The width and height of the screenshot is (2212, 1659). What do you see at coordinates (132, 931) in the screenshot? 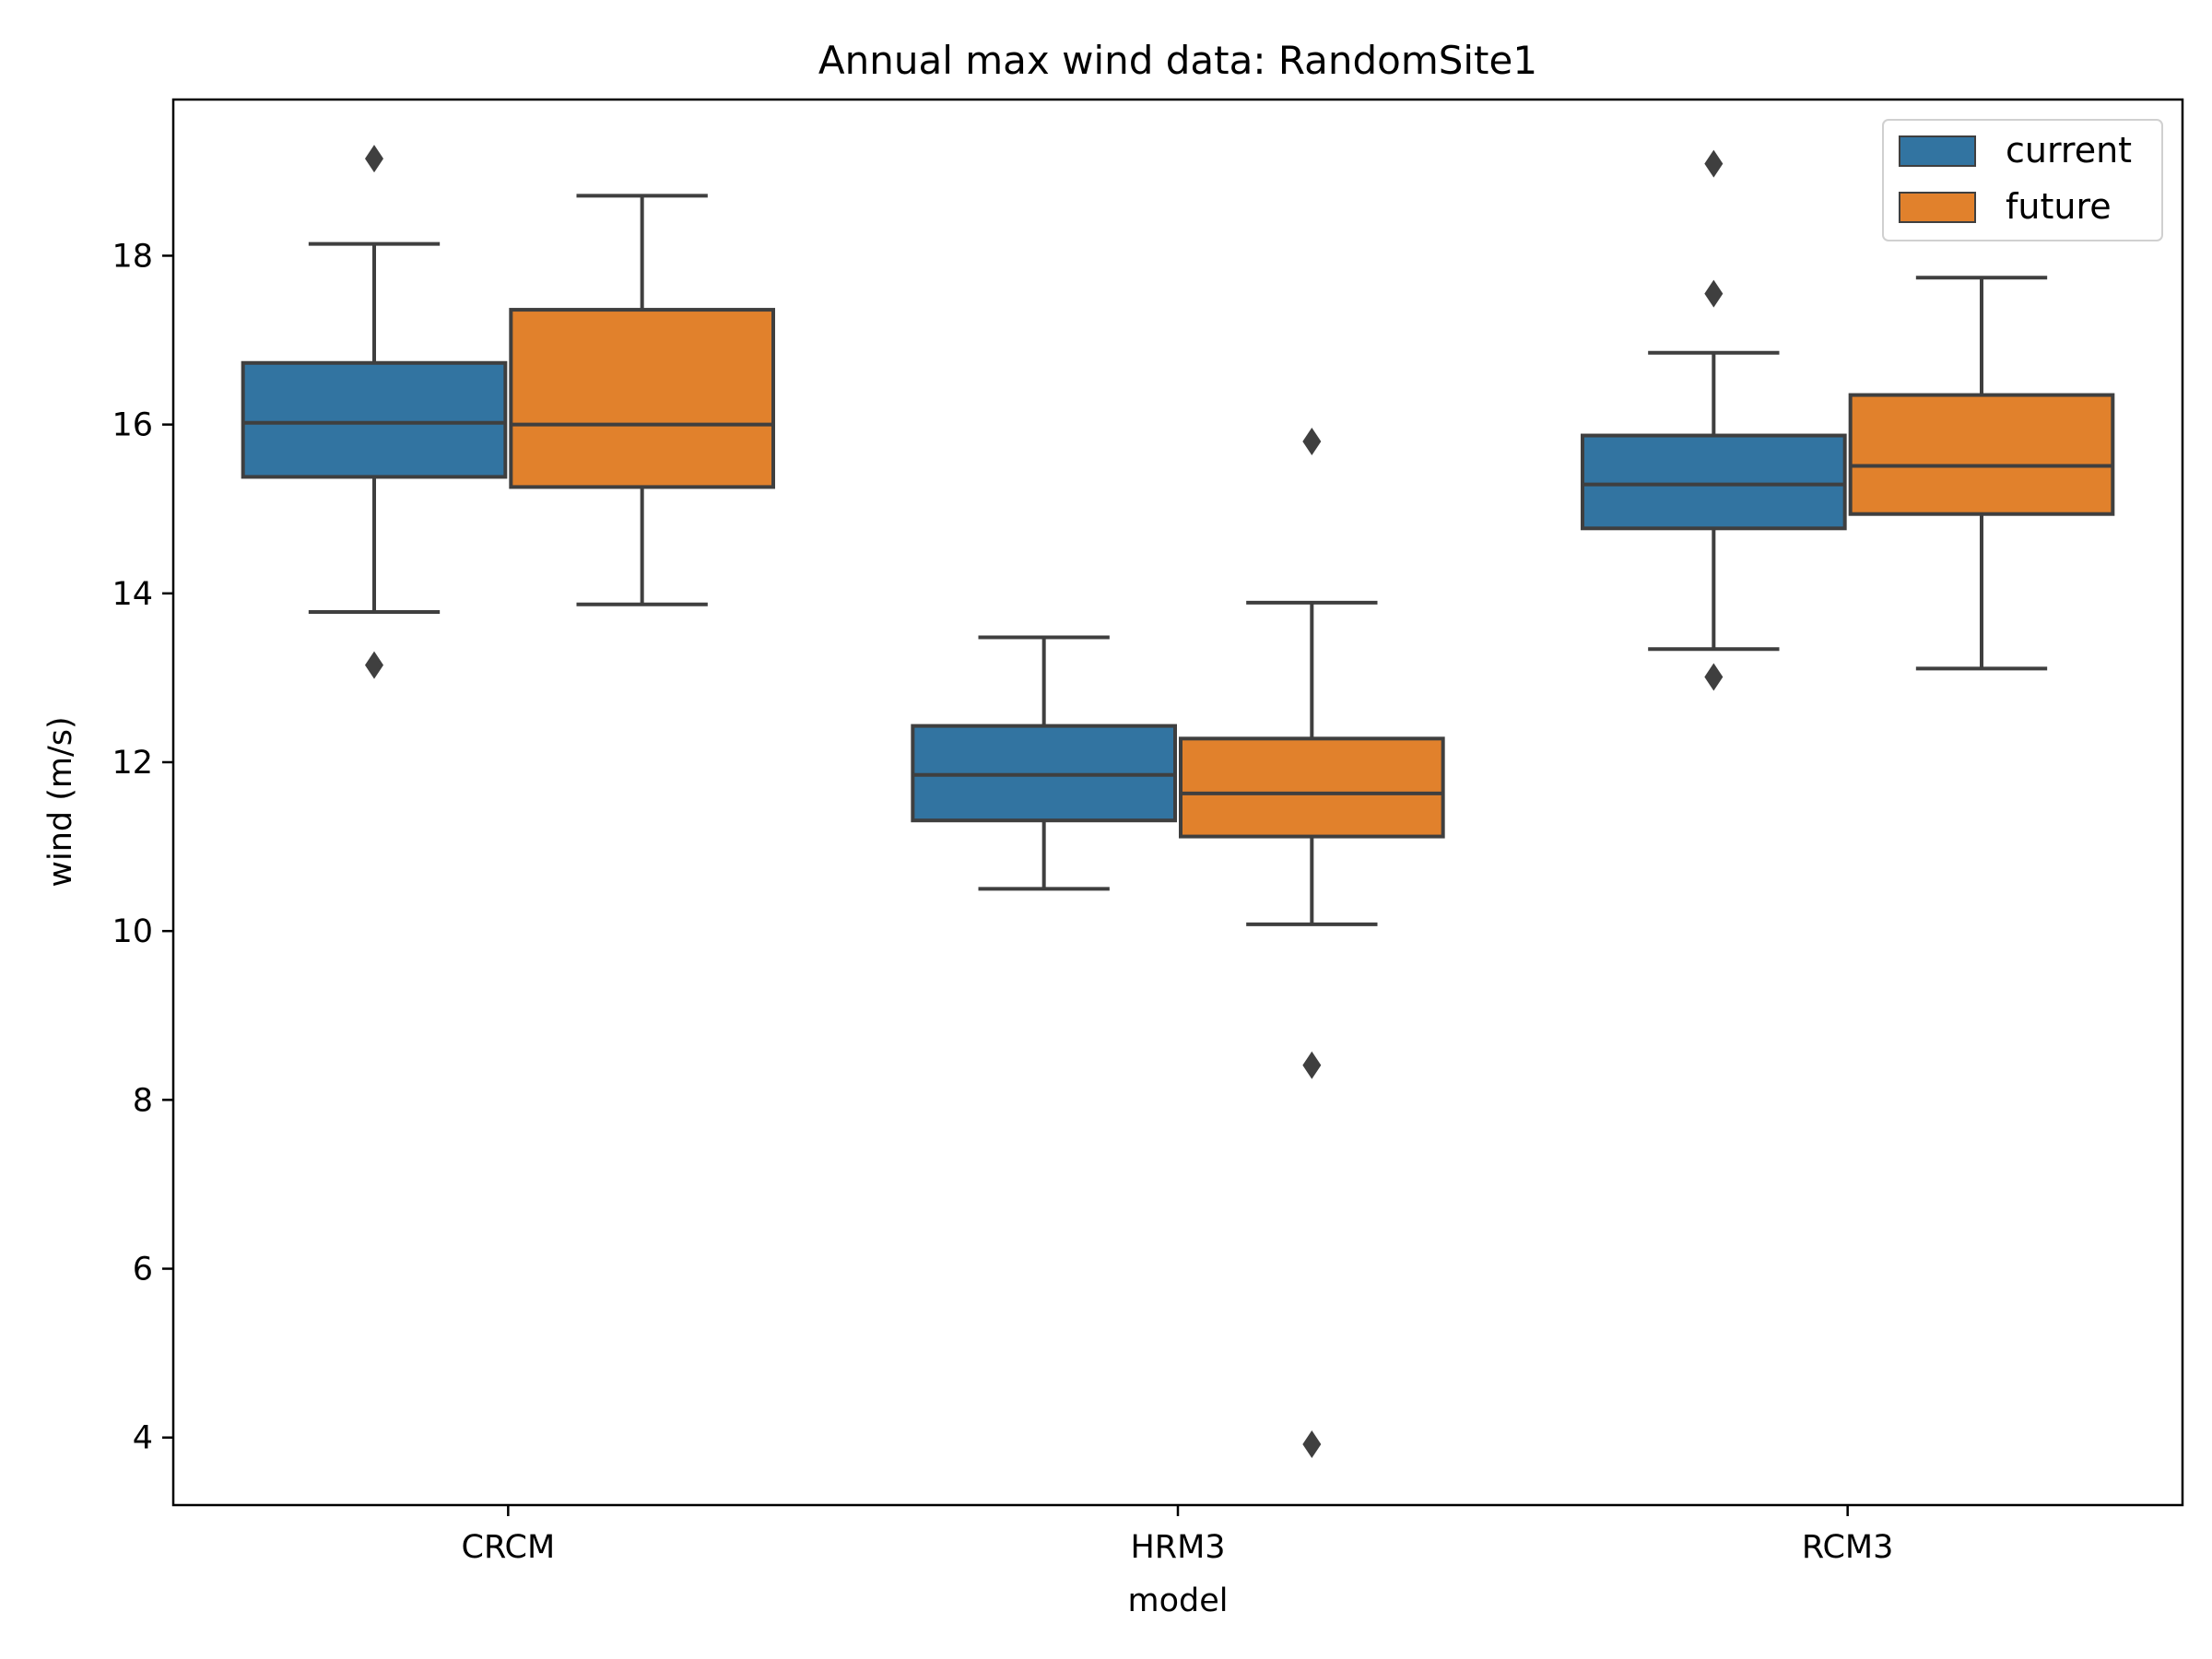
I see `y-tick-label: 10` at bounding box center [132, 931].